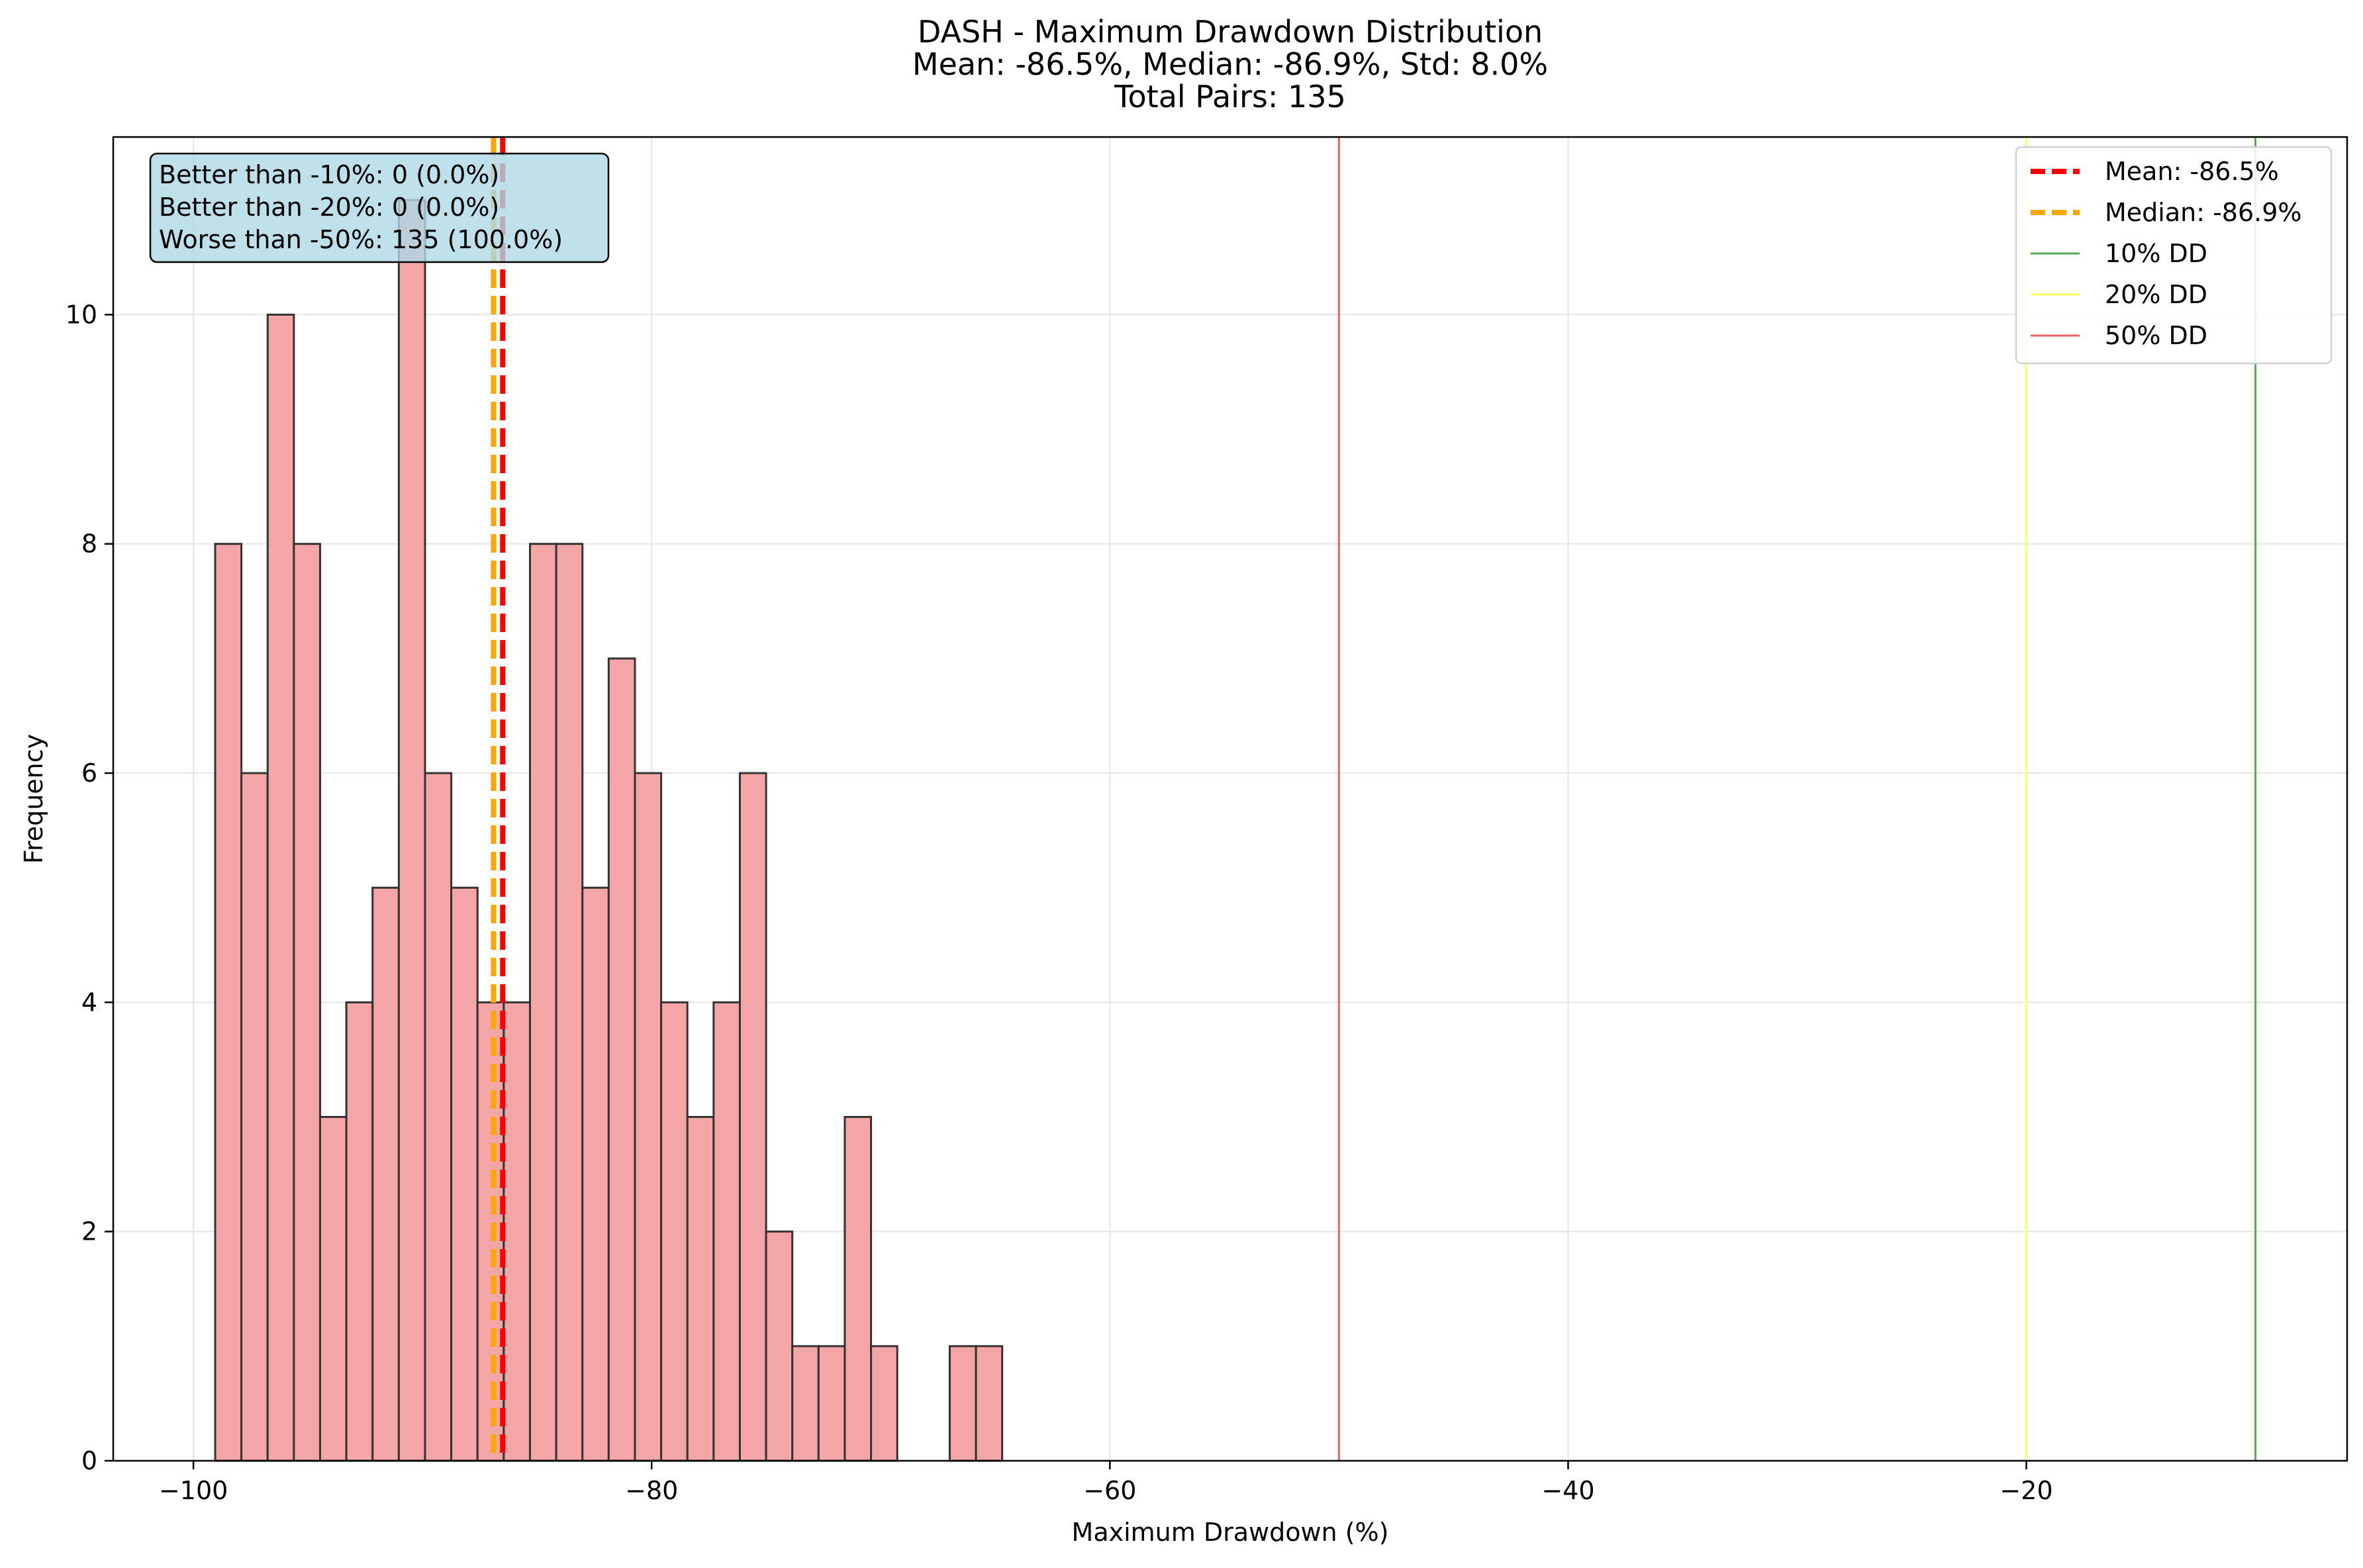 This screenshot has height=1568, width=2363. What do you see at coordinates (2156, 294) in the screenshot?
I see `legend-label: 20% DD` at bounding box center [2156, 294].